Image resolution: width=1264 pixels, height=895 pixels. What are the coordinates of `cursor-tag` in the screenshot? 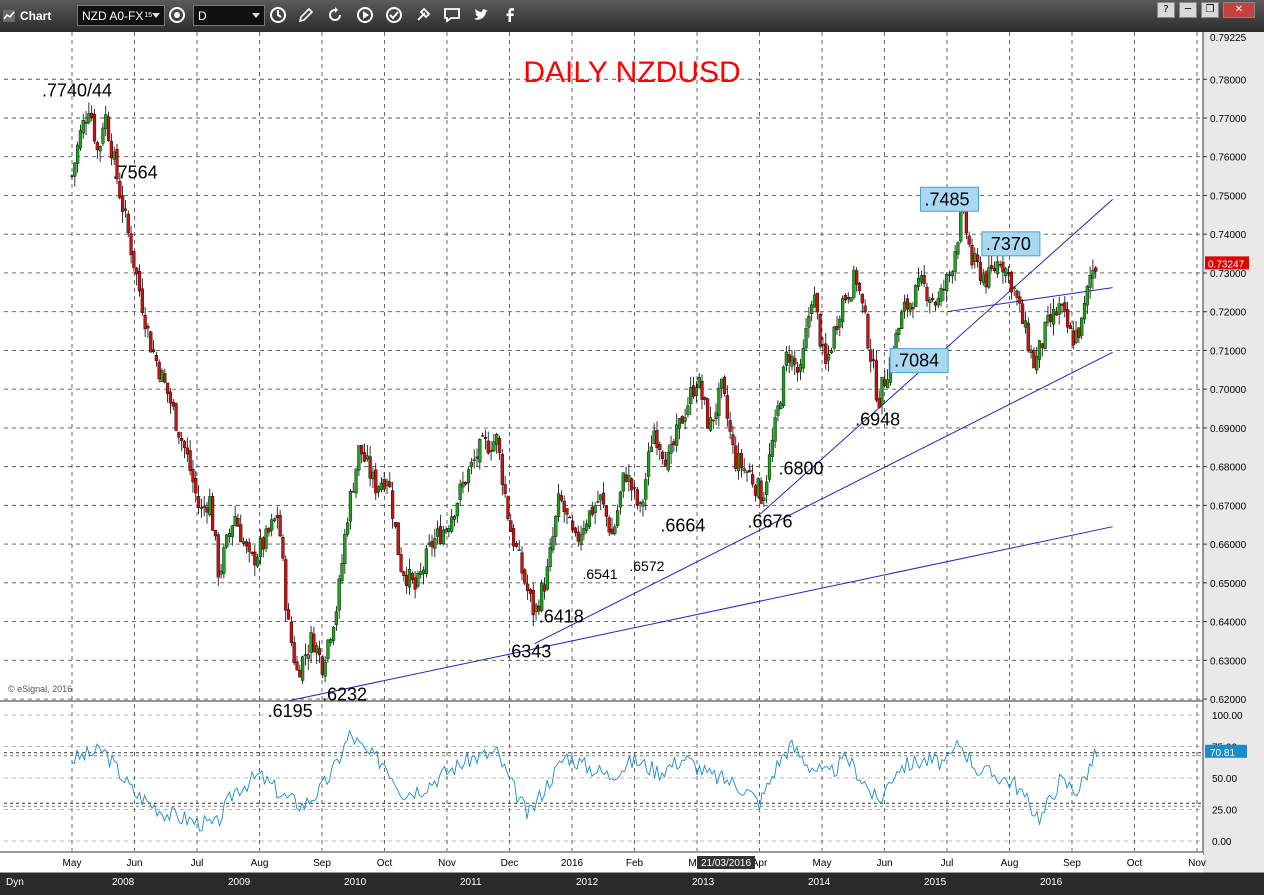 It's located at (726, 862).